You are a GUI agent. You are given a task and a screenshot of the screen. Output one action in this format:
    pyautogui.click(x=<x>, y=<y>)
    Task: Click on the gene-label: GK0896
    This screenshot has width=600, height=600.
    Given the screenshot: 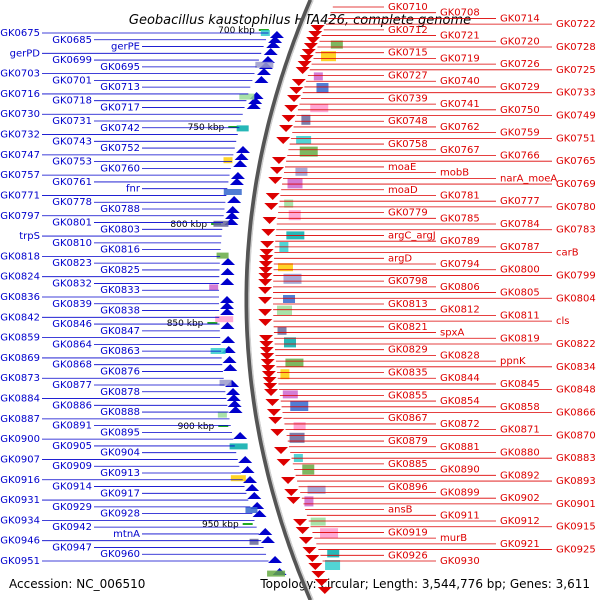 What is the action you would take?
    pyautogui.click(x=408, y=487)
    